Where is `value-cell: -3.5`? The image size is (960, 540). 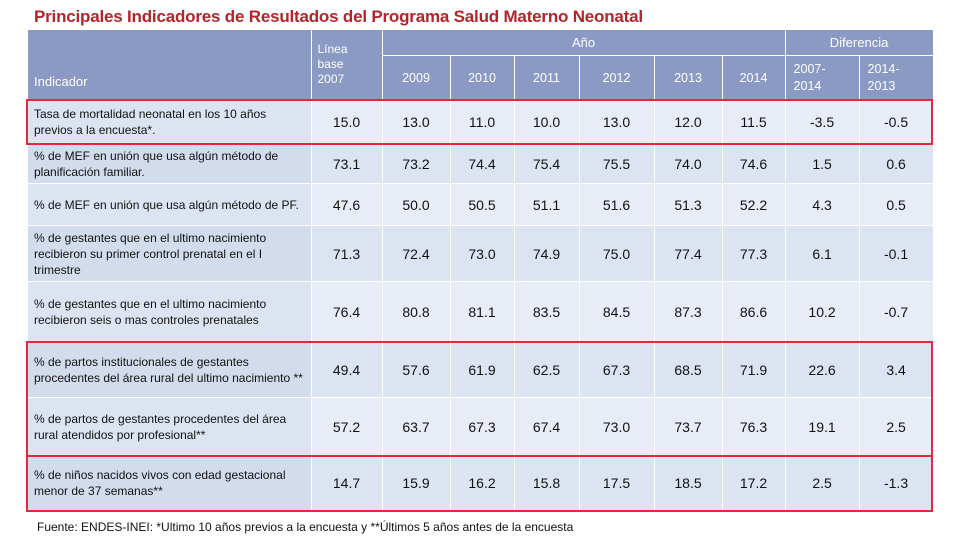 value-cell: -3.5 is located at coordinates (822, 121).